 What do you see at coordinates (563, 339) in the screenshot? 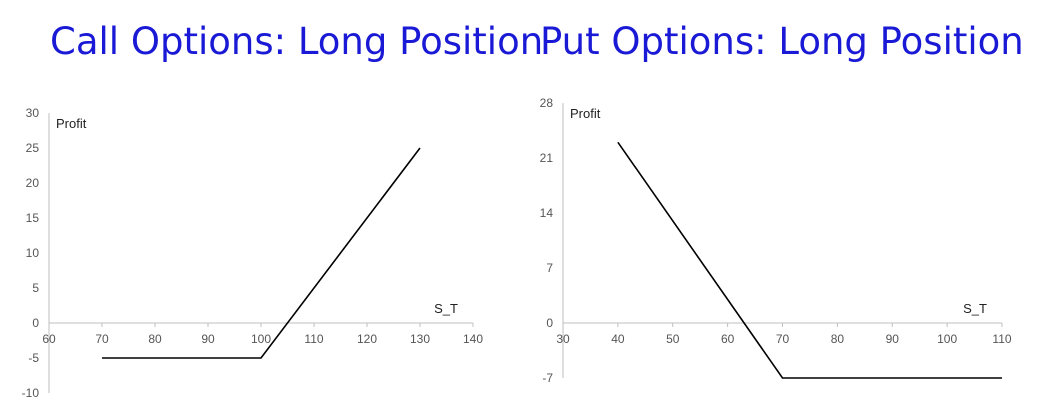
I see `put-x-tick-label: 30` at bounding box center [563, 339].